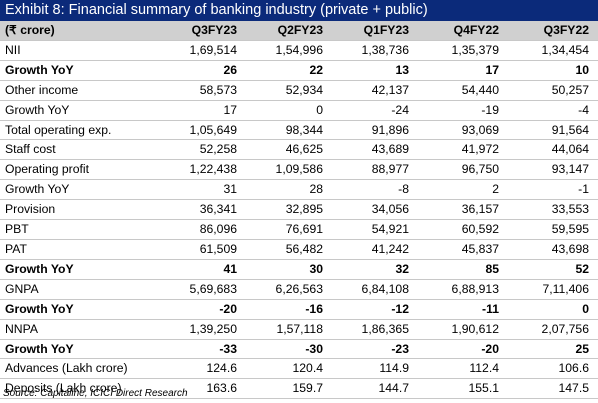  I want to click on table-cell: 52,258, so click(202, 150).